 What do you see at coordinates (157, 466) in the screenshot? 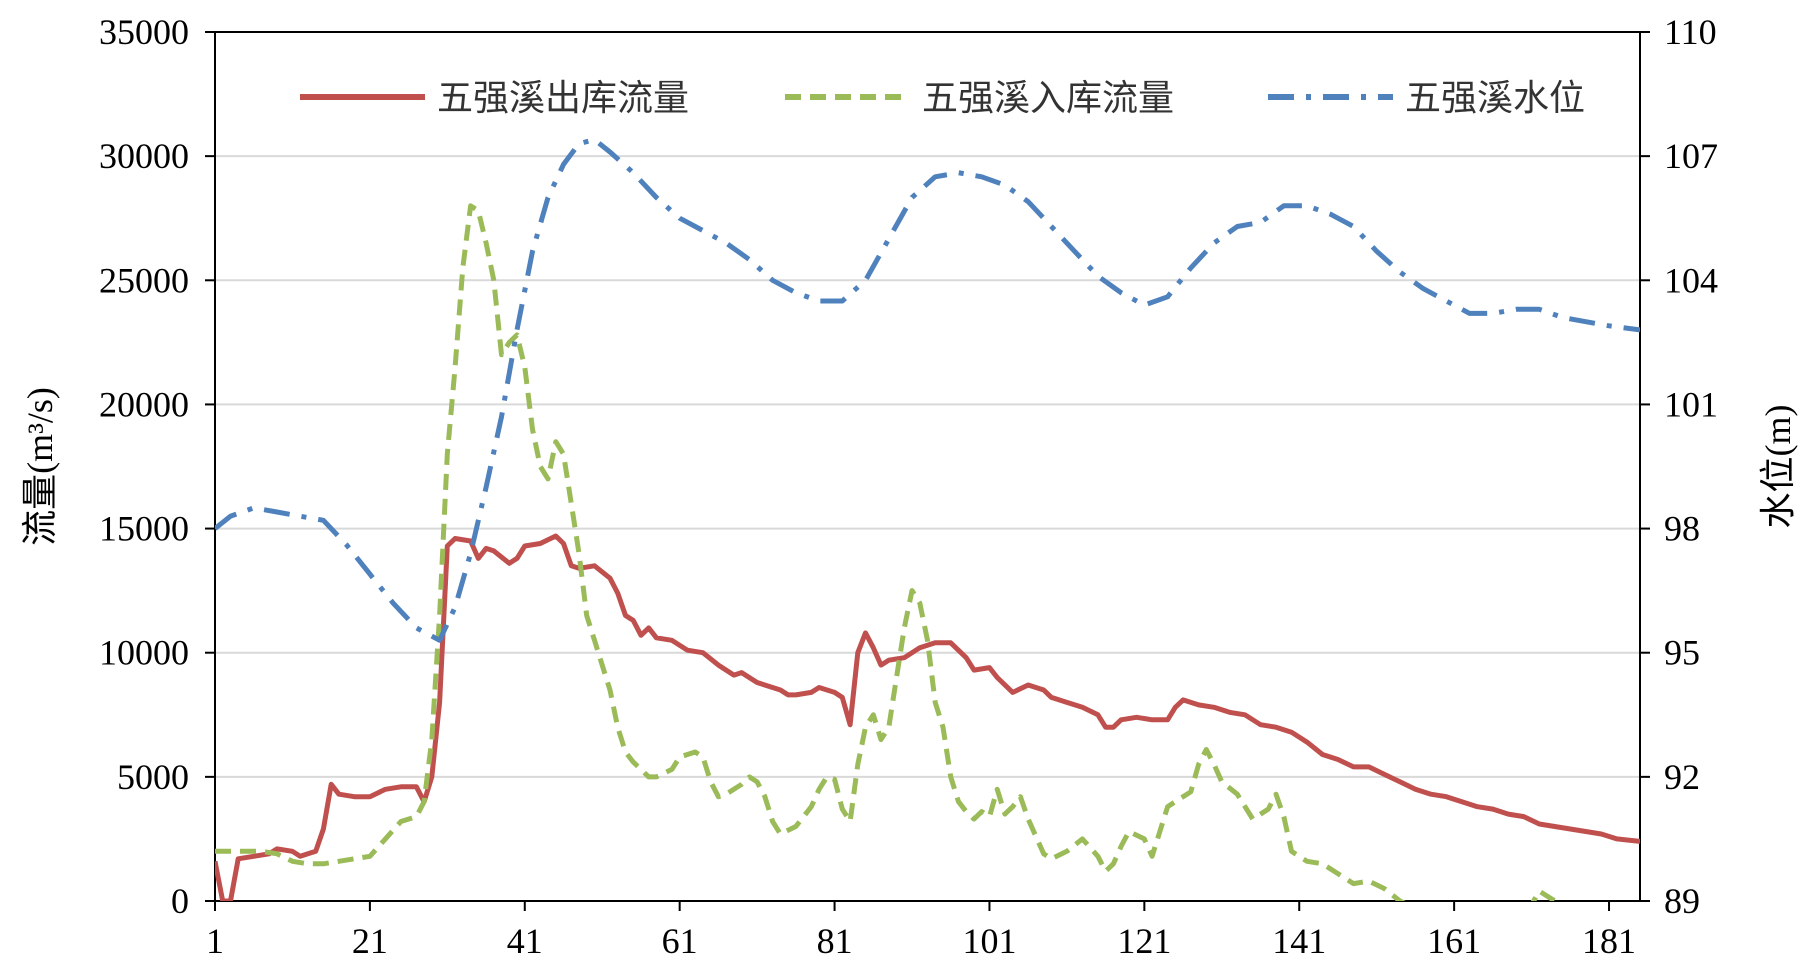
I see `y-axis-ticks: 0 5000 10000 15000 20000 25000 30000 35000` at bounding box center [157, 466].